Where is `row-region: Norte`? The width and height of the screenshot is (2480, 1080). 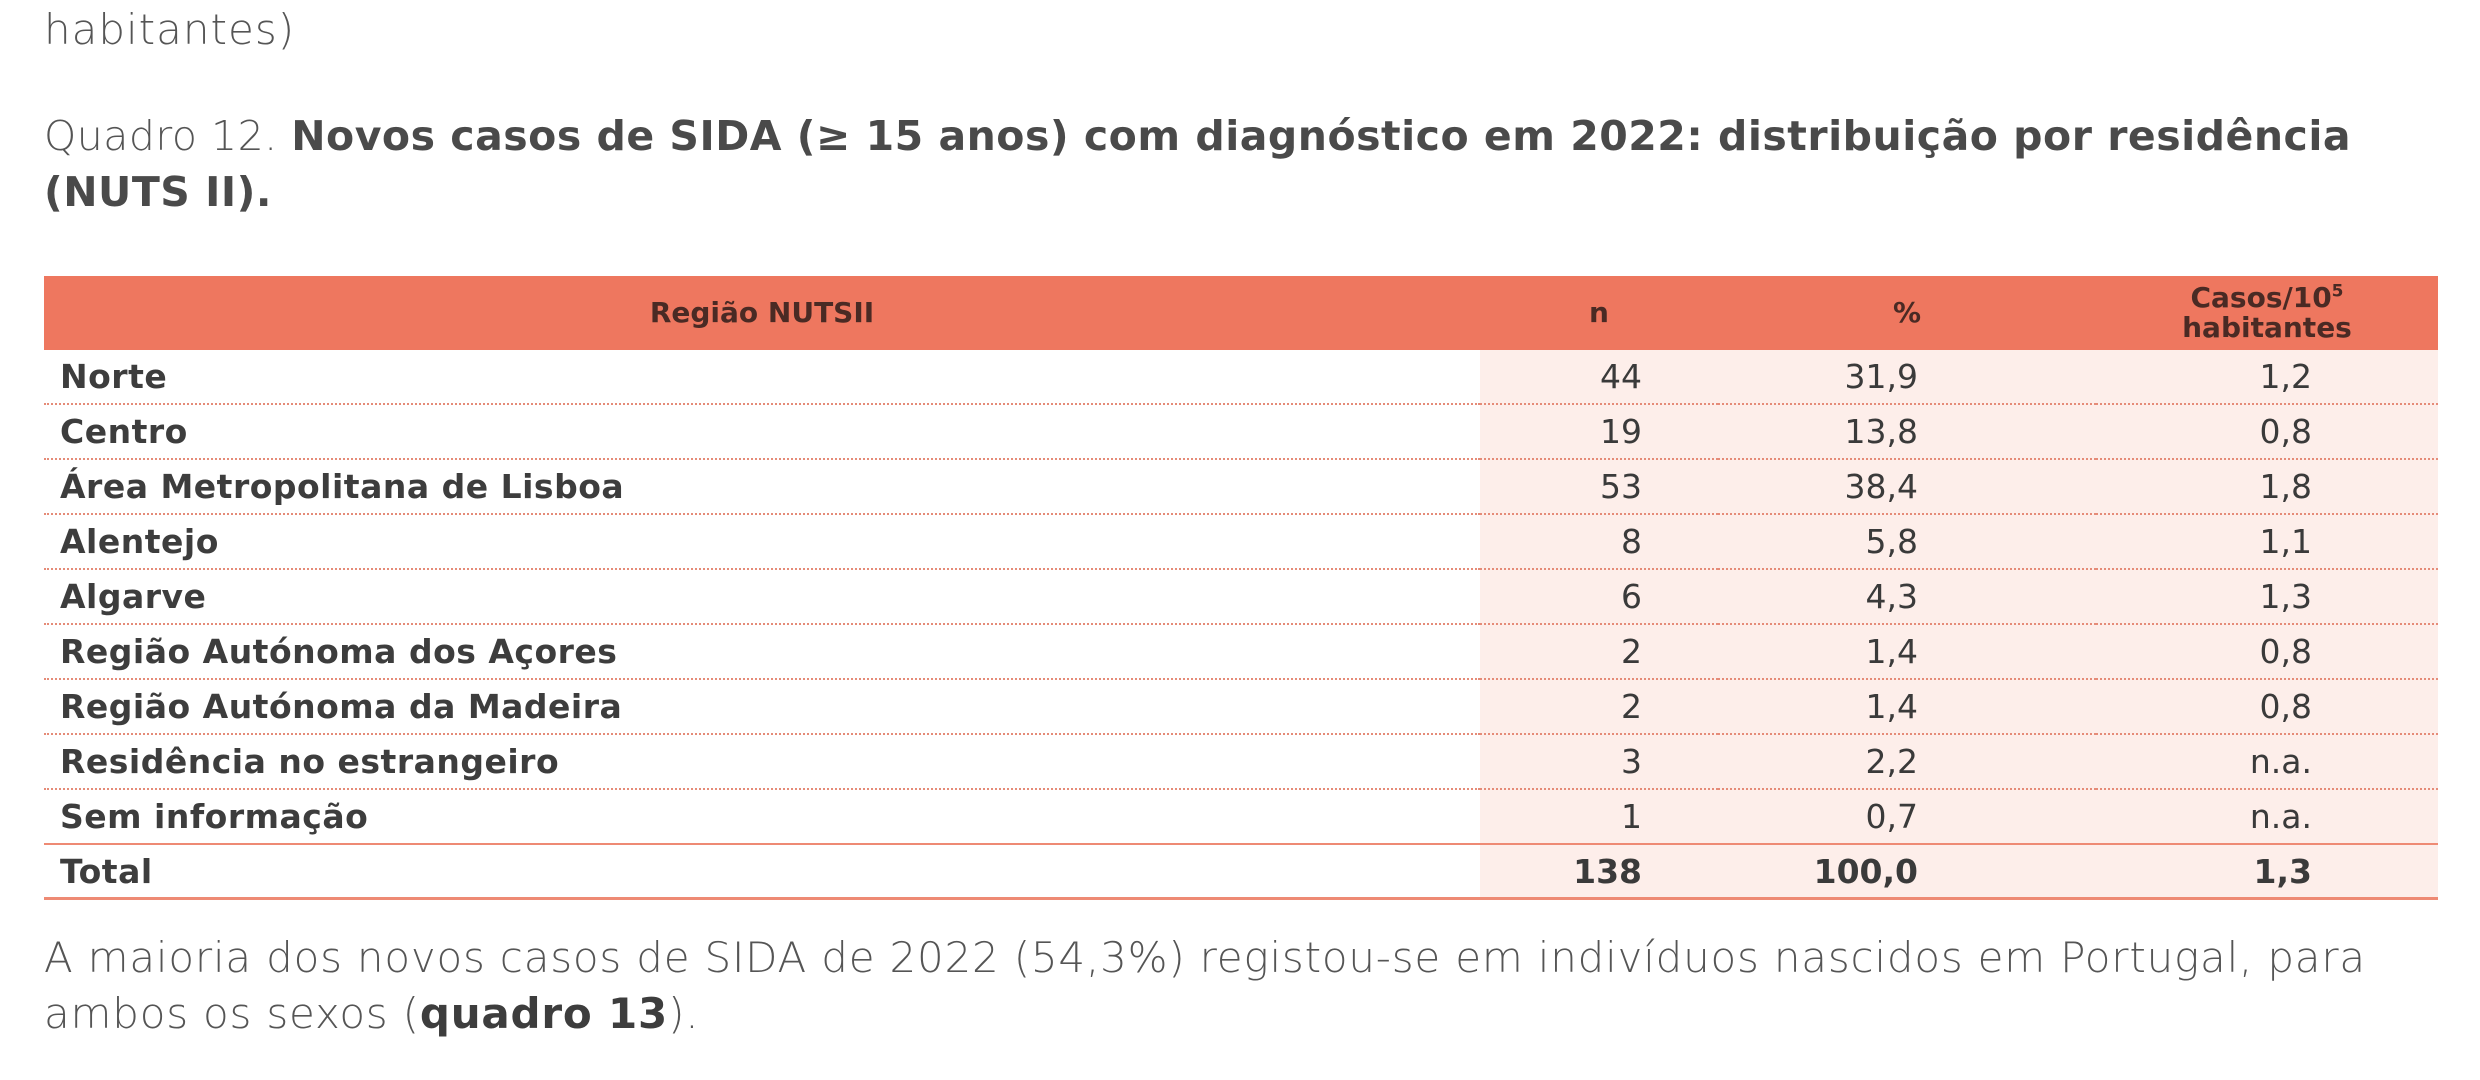
row-region: Norte is located at coordinates (762, 377).